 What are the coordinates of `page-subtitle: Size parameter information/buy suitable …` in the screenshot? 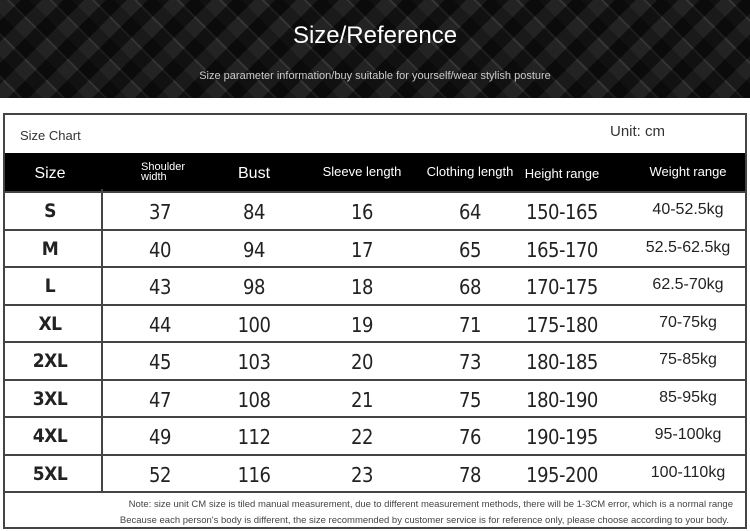 It's located at (375, 76).